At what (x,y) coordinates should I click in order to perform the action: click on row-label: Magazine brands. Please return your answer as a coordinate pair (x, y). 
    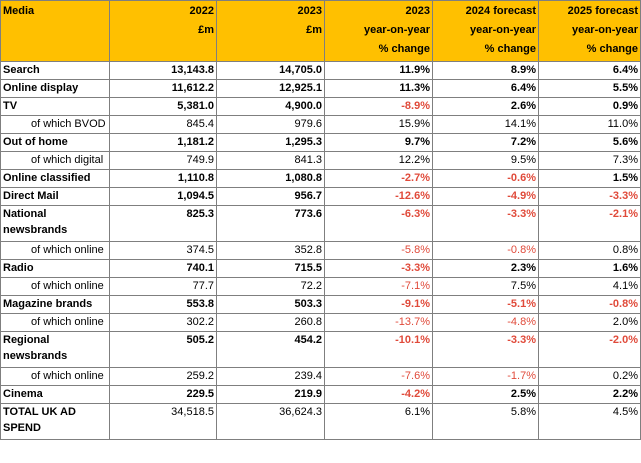
    Looking at the image, I should click on (55, 304).